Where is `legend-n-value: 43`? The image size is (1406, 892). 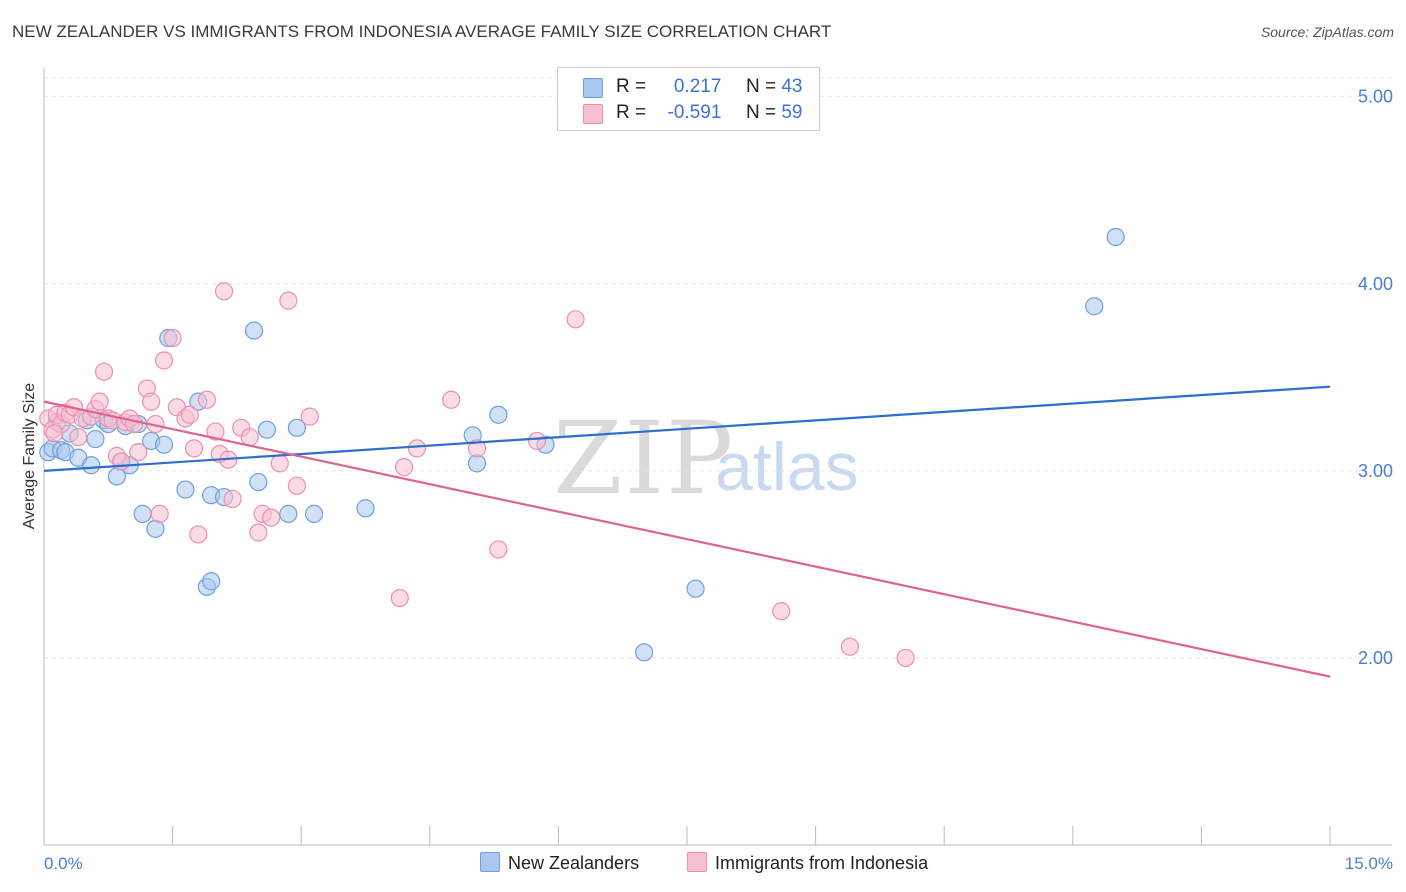
legend-n-value: 43 is located at coordinates (792, 86).